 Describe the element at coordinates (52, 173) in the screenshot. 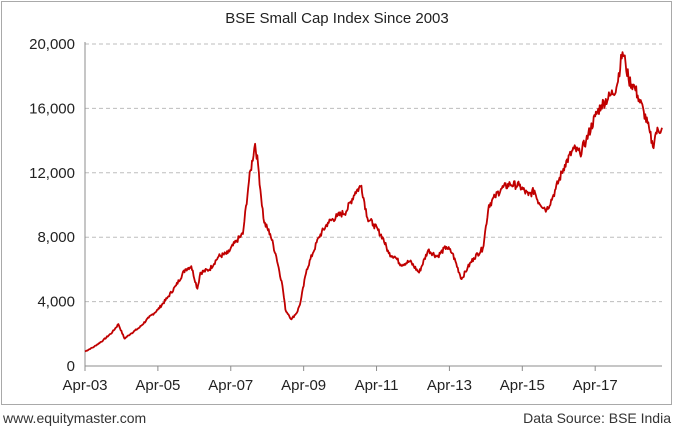

I see `y-tick-label: 12,000` at that location.